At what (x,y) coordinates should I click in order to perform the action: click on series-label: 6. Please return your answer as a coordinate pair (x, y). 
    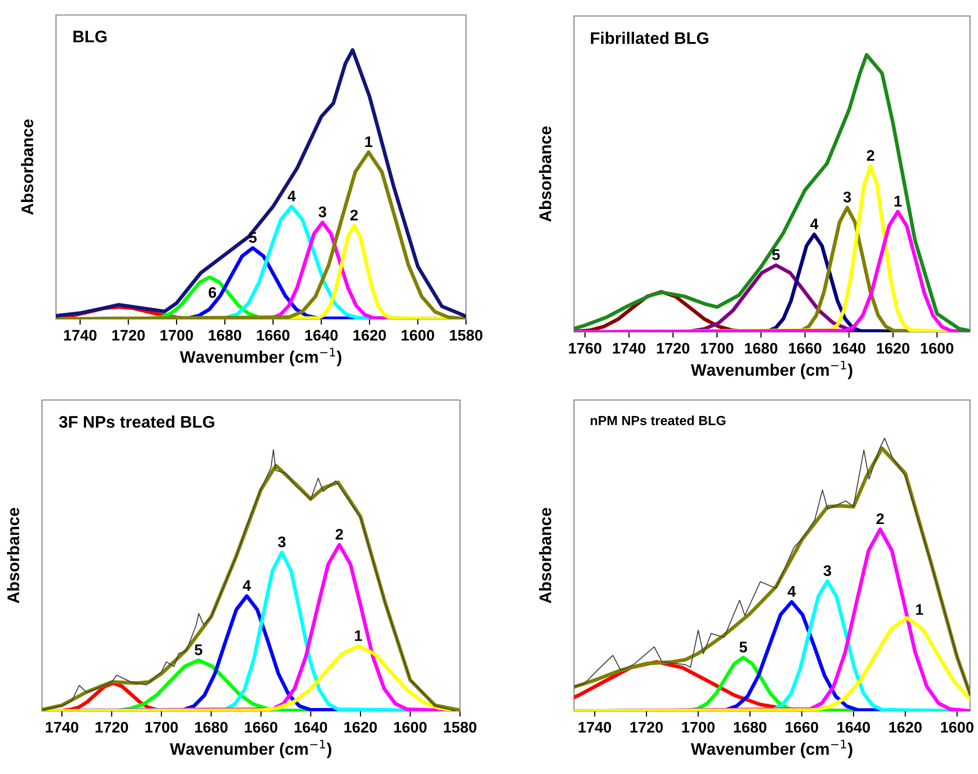
    Looking at the image, I should click on (212, 292).